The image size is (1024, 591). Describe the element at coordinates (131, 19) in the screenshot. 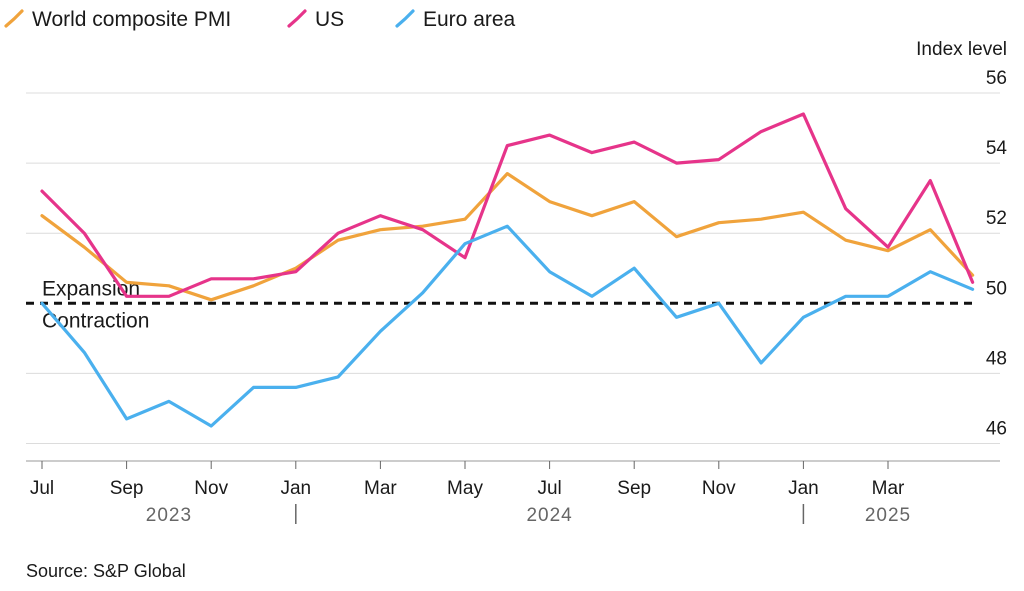

I see `legend-label-world-composite-pmi: World composite PMI` at that location.